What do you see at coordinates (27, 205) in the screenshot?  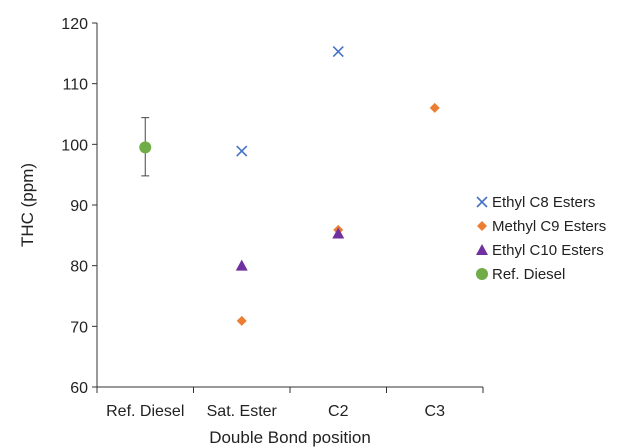 I see `y-axis-title: THC (ppm)` at bounding box center [27, 205].